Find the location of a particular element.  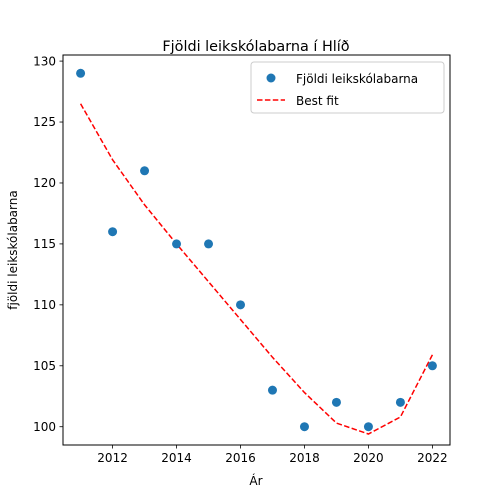

x-tick-label: 2012 is located at coordinates (112, 458).